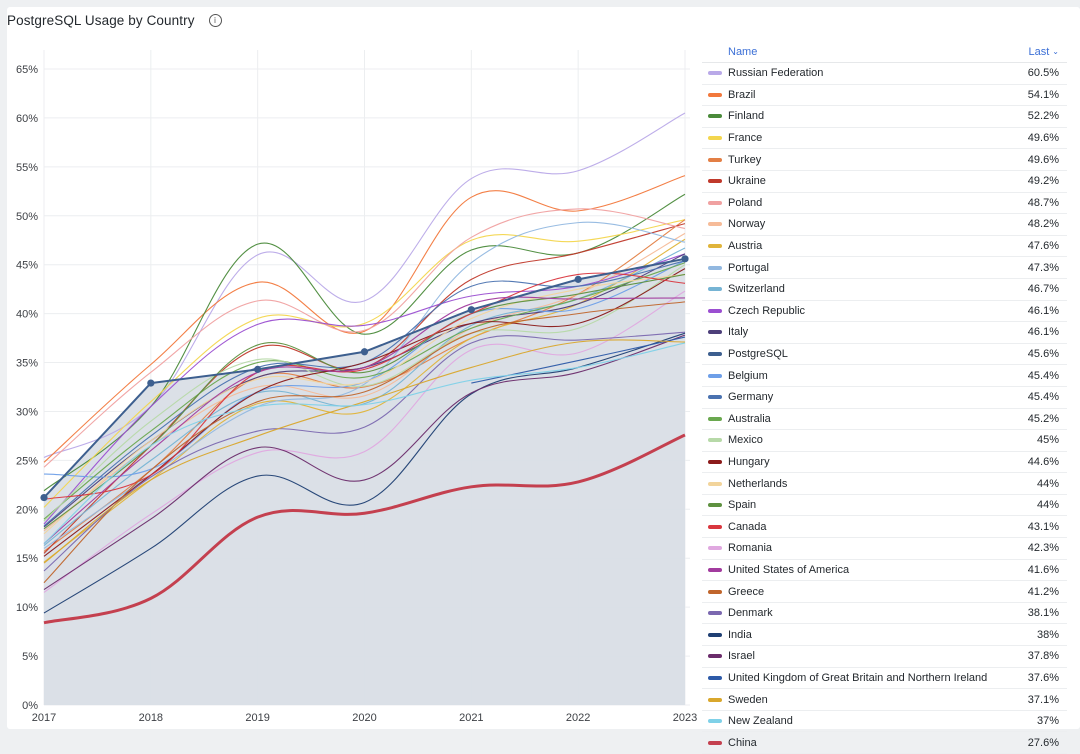 The width and height of the screenshot is (1080, 754). What do you see at coordinates (1043, 461) in the screenshot?
I see `legend-series-last-value: 44.6%` at bounding box center [1043, 461].